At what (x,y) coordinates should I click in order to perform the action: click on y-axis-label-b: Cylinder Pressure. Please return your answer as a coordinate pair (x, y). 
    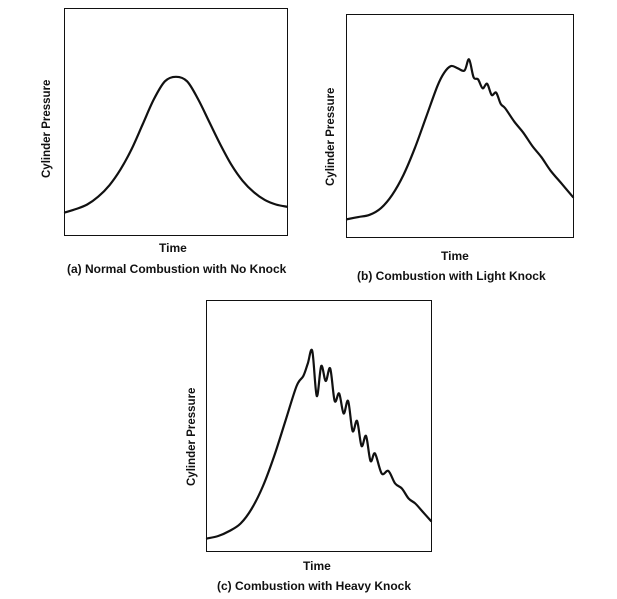
    Looking at the image, I should click on (331, 136).